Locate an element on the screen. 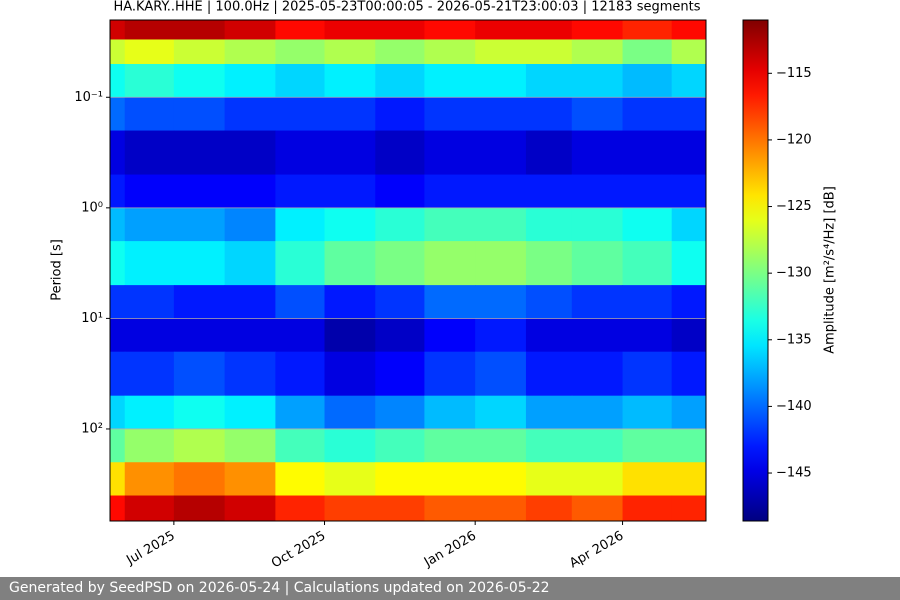 This screenshot has height=600, width=900. colorbar-tick-label: −145 is located at coordinates (794, 473).